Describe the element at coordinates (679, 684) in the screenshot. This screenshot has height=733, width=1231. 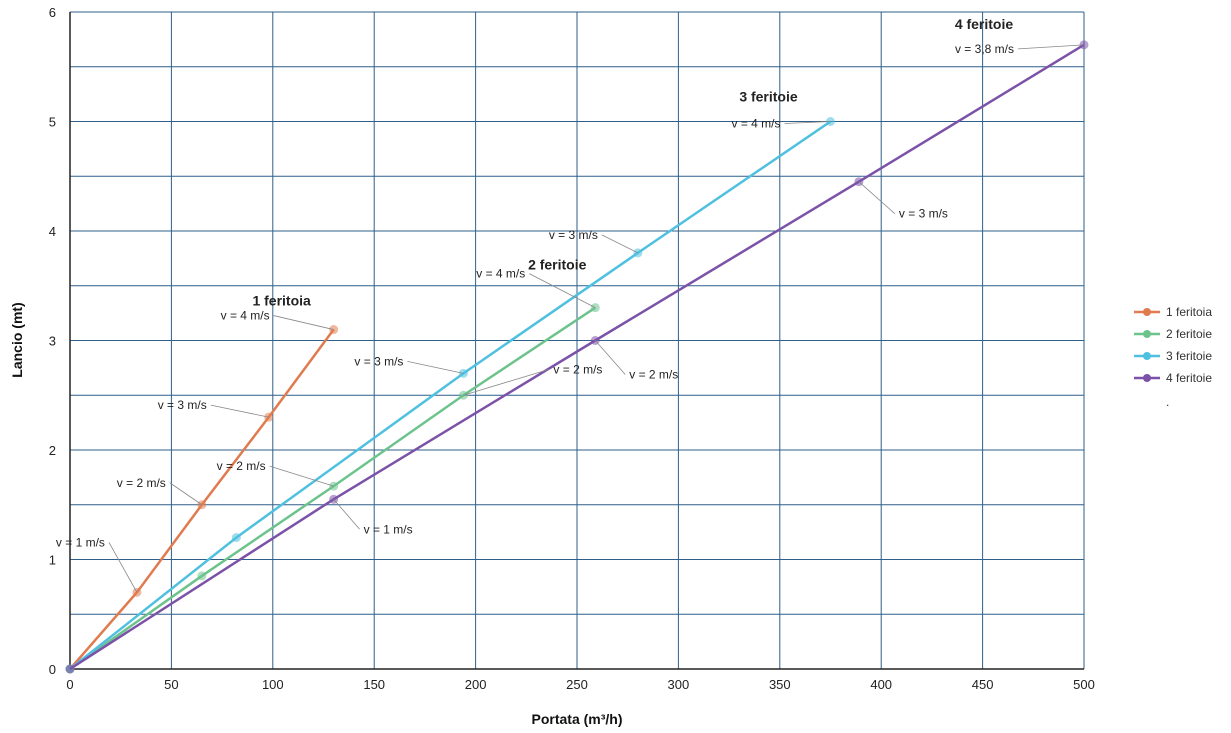
I see `x-tick-label: 300` at that location.